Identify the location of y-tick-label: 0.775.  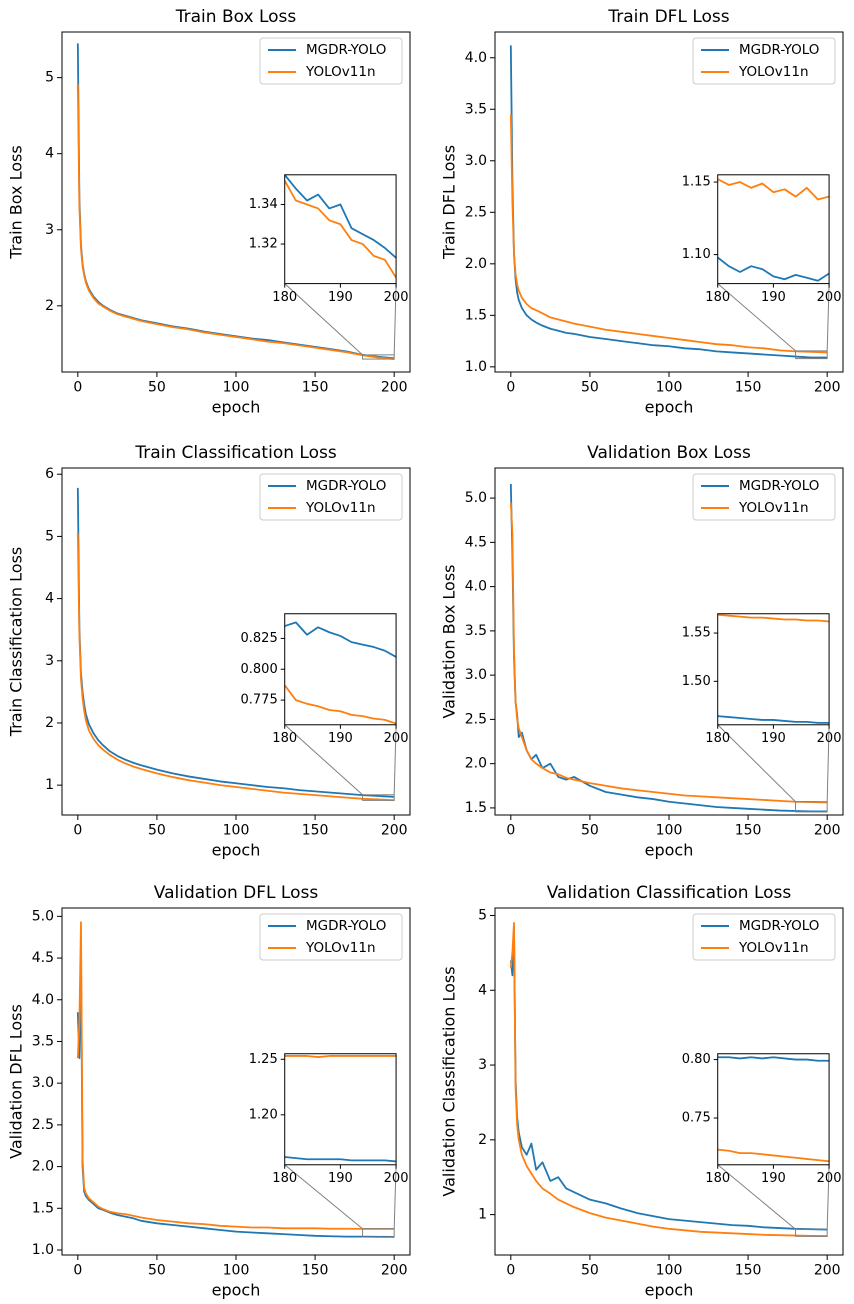
(259, 700).